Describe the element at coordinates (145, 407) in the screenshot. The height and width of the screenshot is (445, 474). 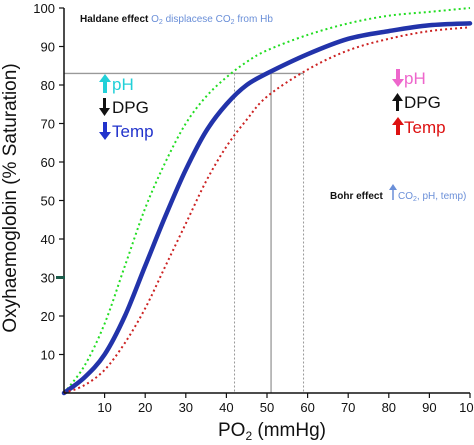
I see `x-tick-label: 20` at that location.